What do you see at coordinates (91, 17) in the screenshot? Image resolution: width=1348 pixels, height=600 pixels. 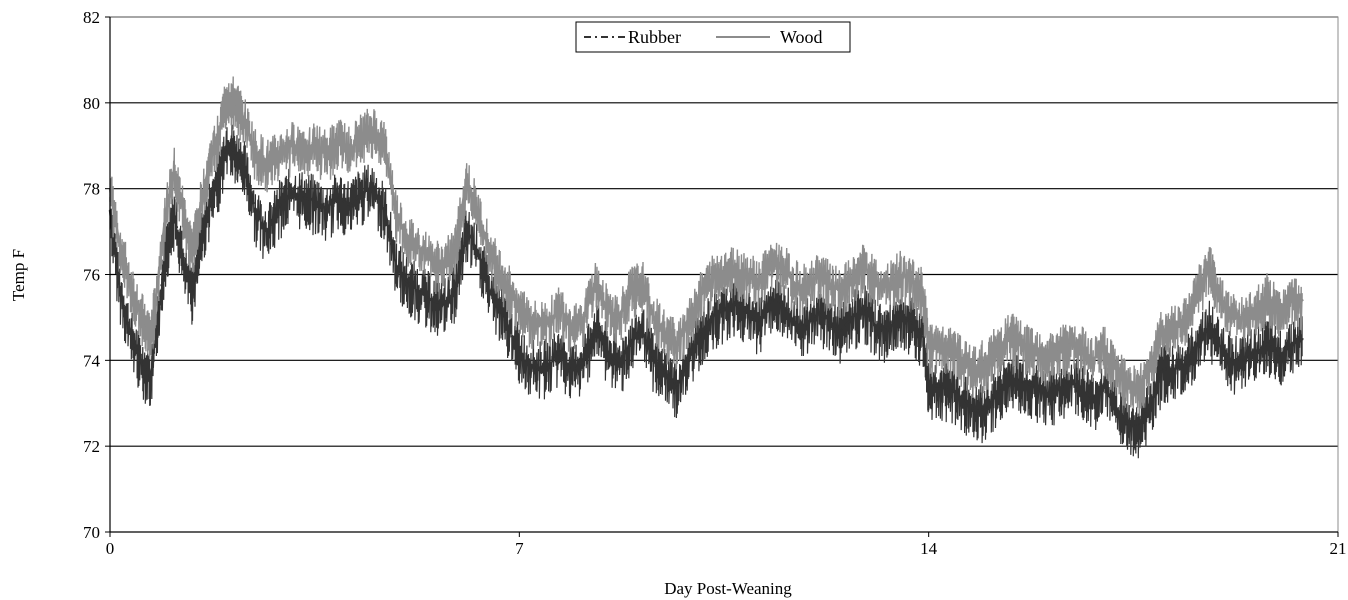 I see `y-tick-label-82: 82` at bounding box center [91, 17].